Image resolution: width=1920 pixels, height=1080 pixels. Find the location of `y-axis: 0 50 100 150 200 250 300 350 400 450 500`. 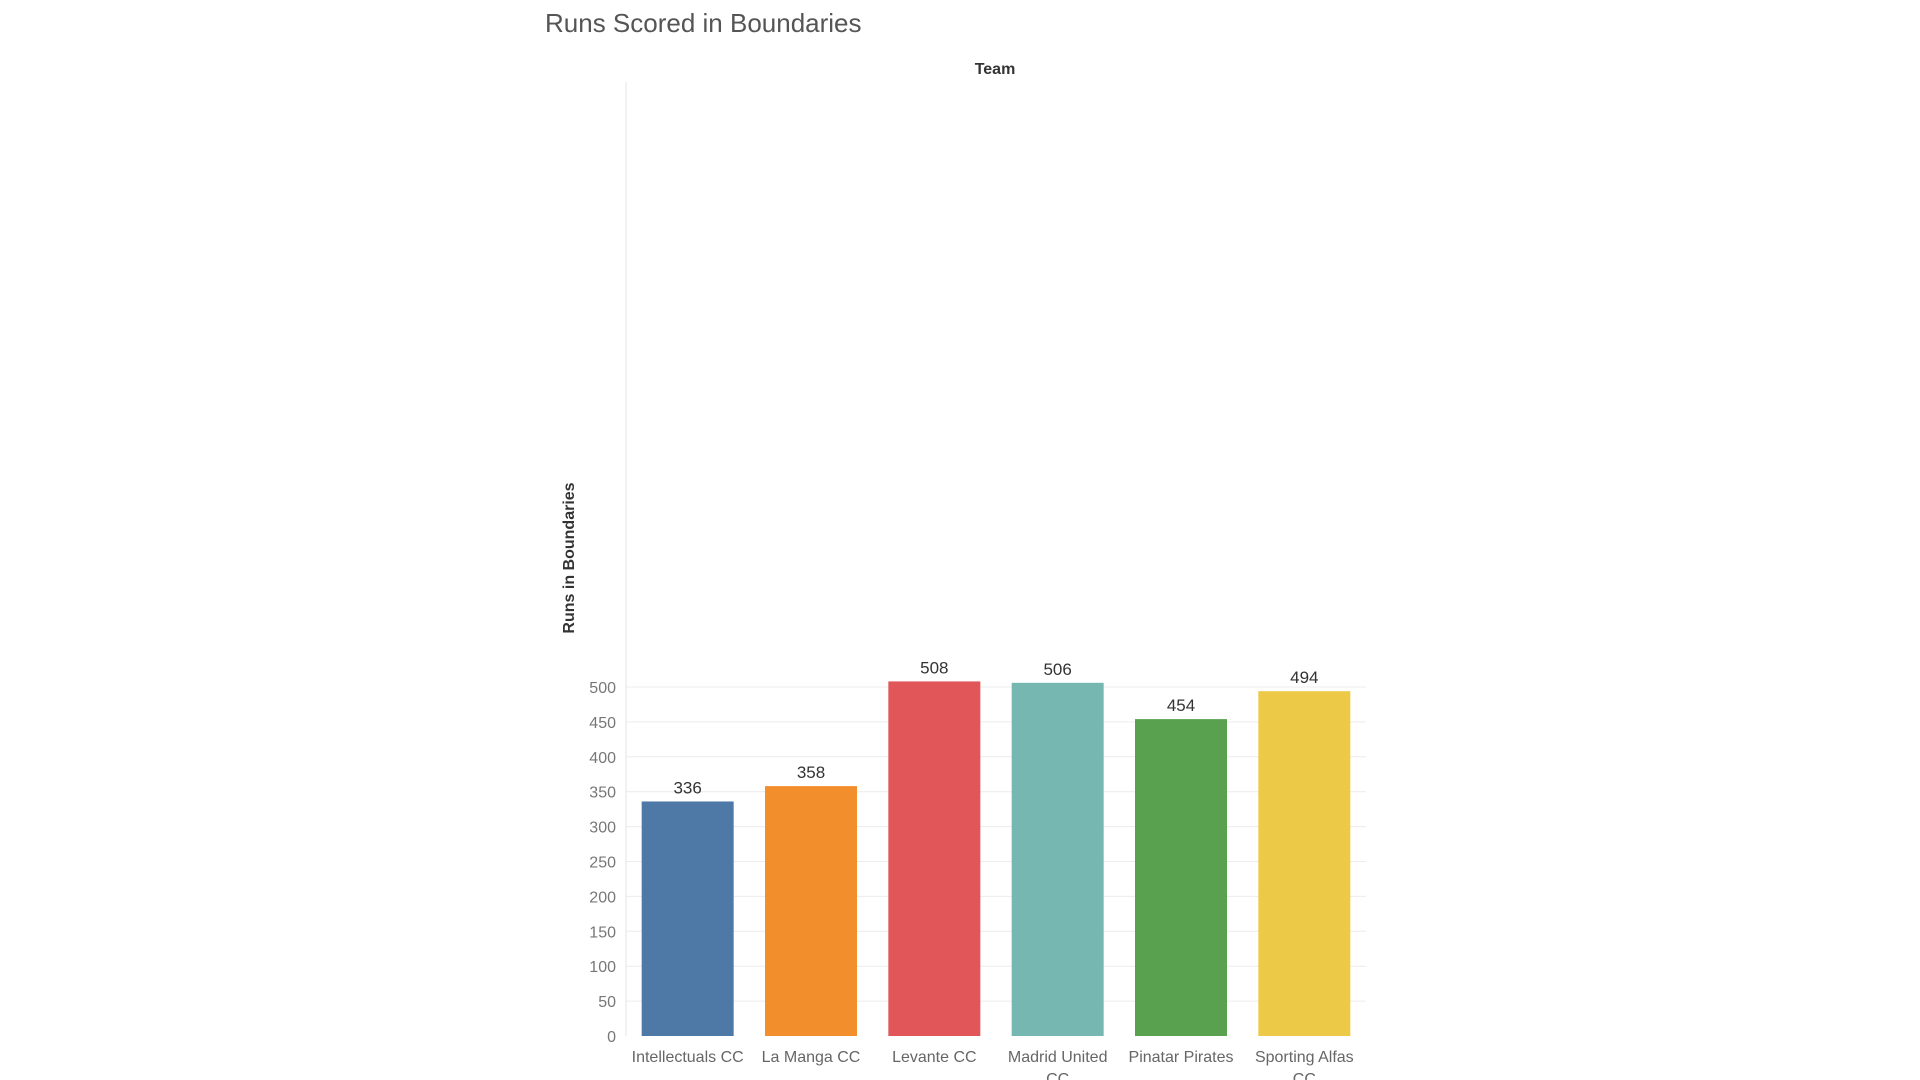

y-axis: 0 50 100 150 200 250 300 350 400 450 500 is located at coordinates (608, 564).